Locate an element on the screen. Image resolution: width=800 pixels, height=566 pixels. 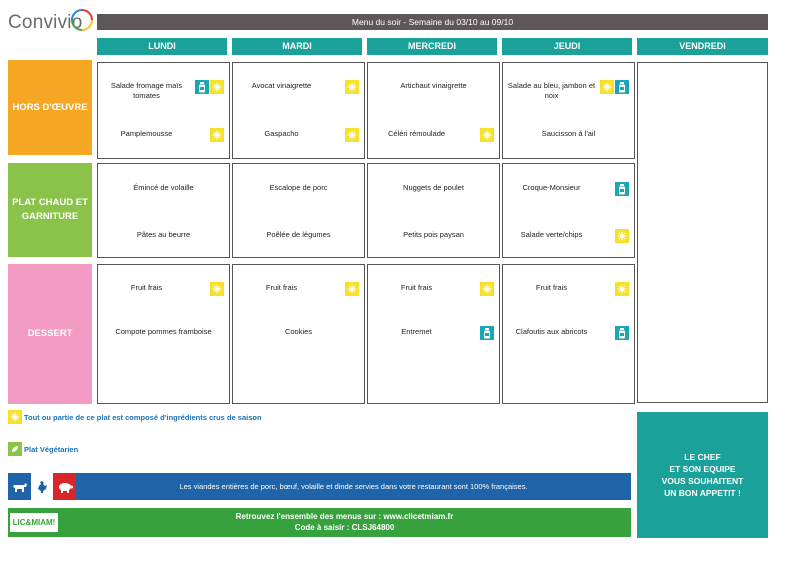
logo-text: Convivio is located at coordinates (45, 22).